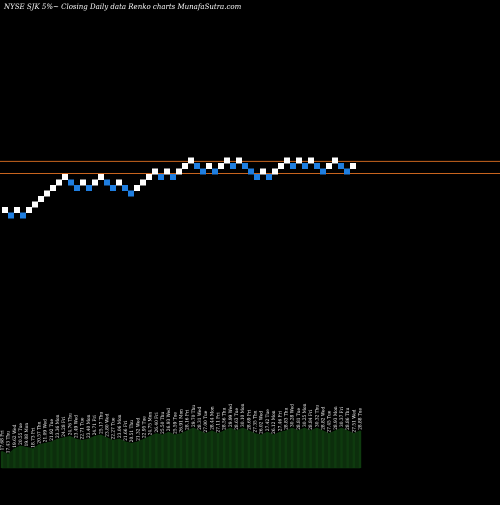  Describe the element at coordinates (182, 421) in the screenshot. I see `volume-label: 26.91 Mon` at that location.